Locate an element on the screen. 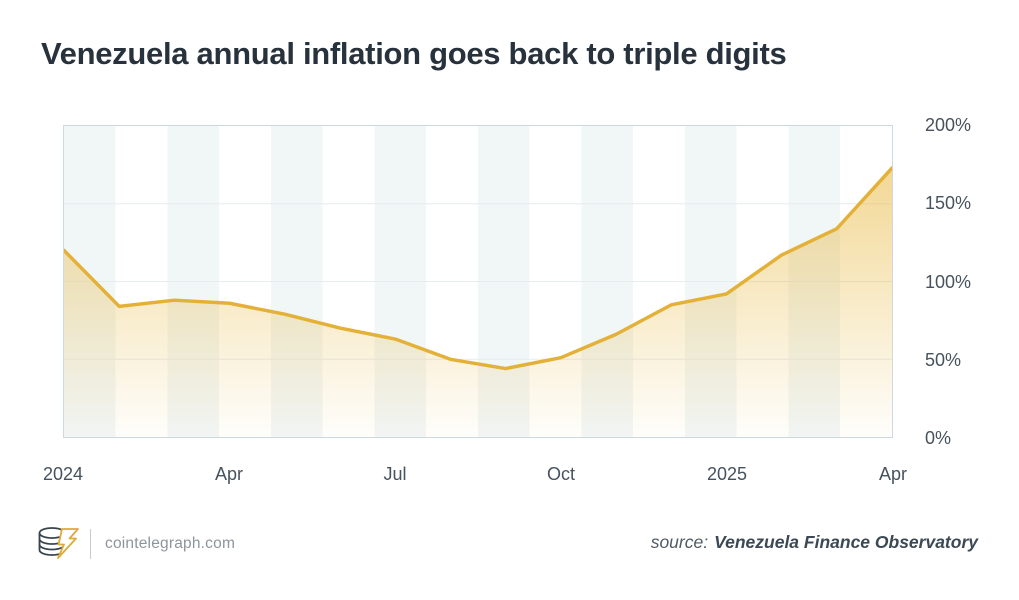 Image resolution: width=1019 pixels, height=600 pixels. x-tick-label: Jul is located at coordinates (395, 474).